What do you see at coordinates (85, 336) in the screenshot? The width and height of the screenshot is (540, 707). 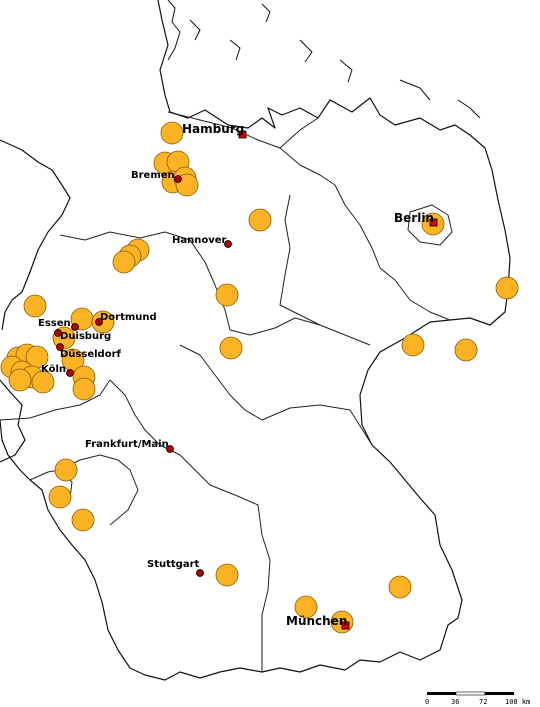 I see `label-duisburg: Duisburg` at bounding box center [85, 336].